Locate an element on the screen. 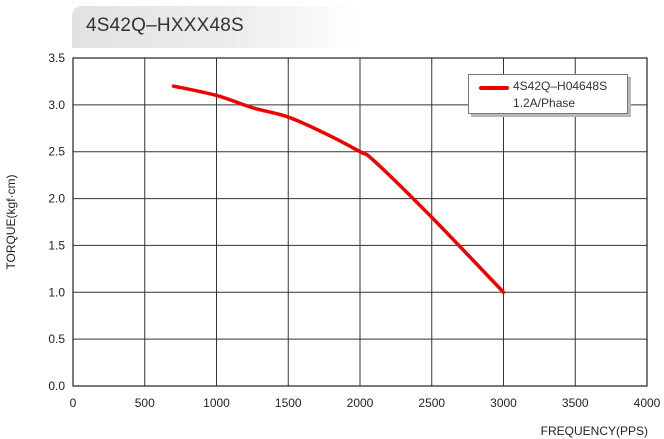 This screenshot has width=664, height=439. y-tick-label: 0.5 is located at coordinates (56, 339).